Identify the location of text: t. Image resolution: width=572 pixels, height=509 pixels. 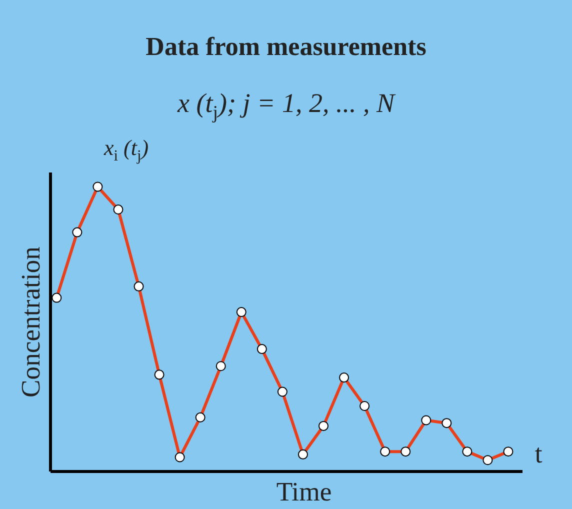
(538, 453).